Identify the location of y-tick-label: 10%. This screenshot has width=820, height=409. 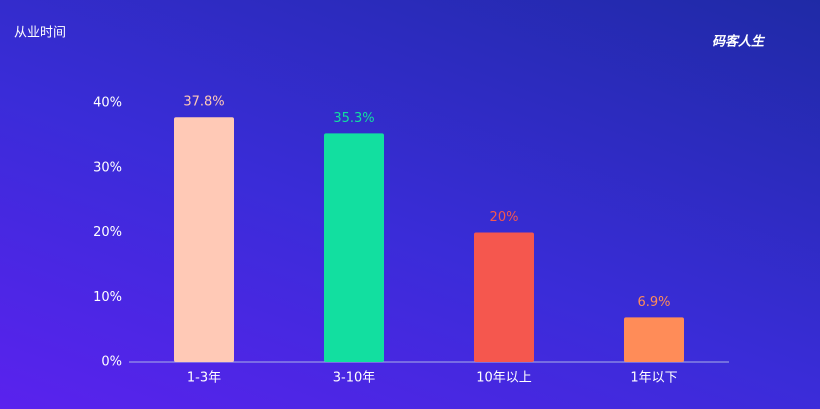
(107, 297).